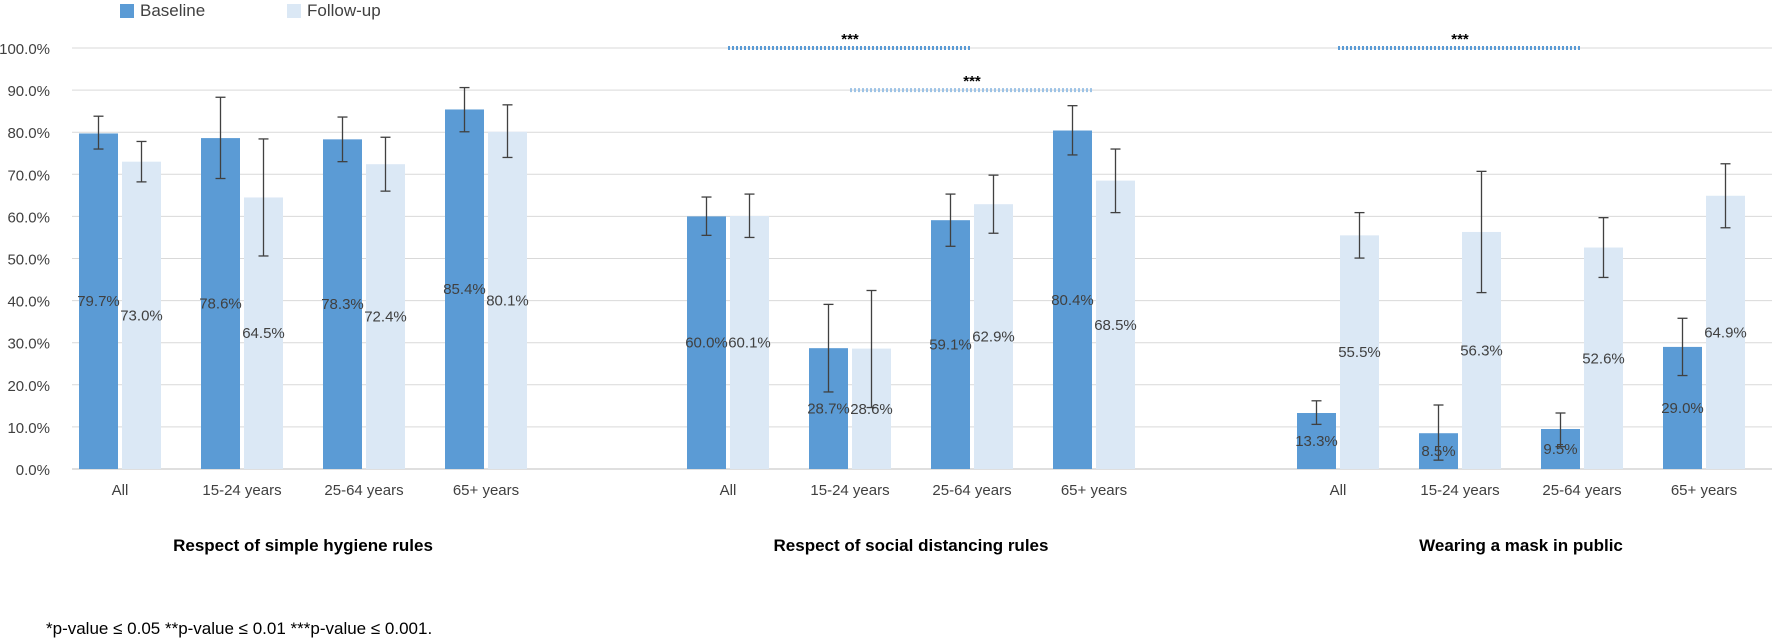 Image resolution: width=1772 pixels, height=643 pixels. Describe the element at coordinates (28, 133) in the screenshot. I see `y-tick-label: 80.0%` at that location.